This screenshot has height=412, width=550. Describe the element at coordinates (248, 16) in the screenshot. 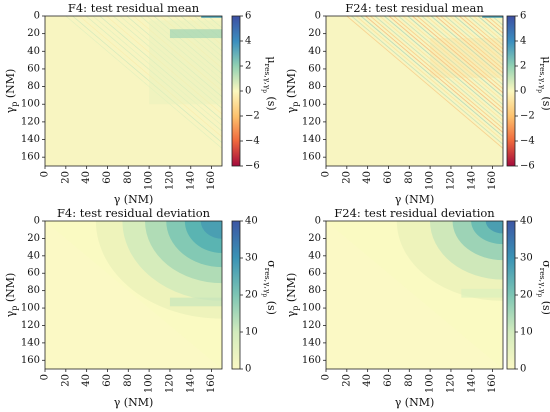

I see `colorbar-tick-label: 6` at that location.